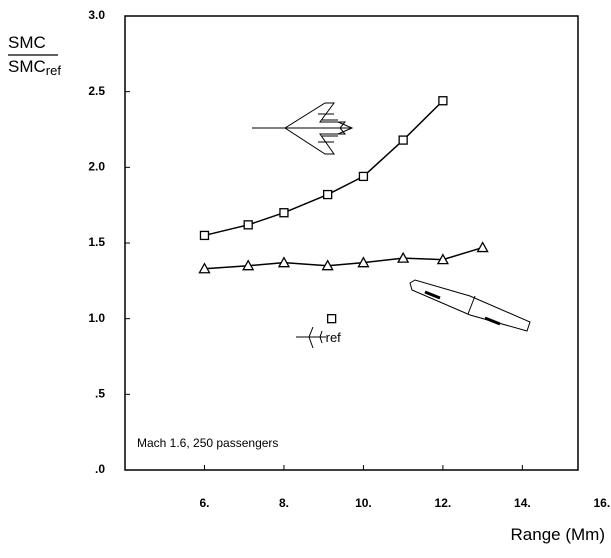  What do you see at coordinates (284, 503) in the screenshot?
I see `x-tick-label: 8.` at bounding box center [284, 503].